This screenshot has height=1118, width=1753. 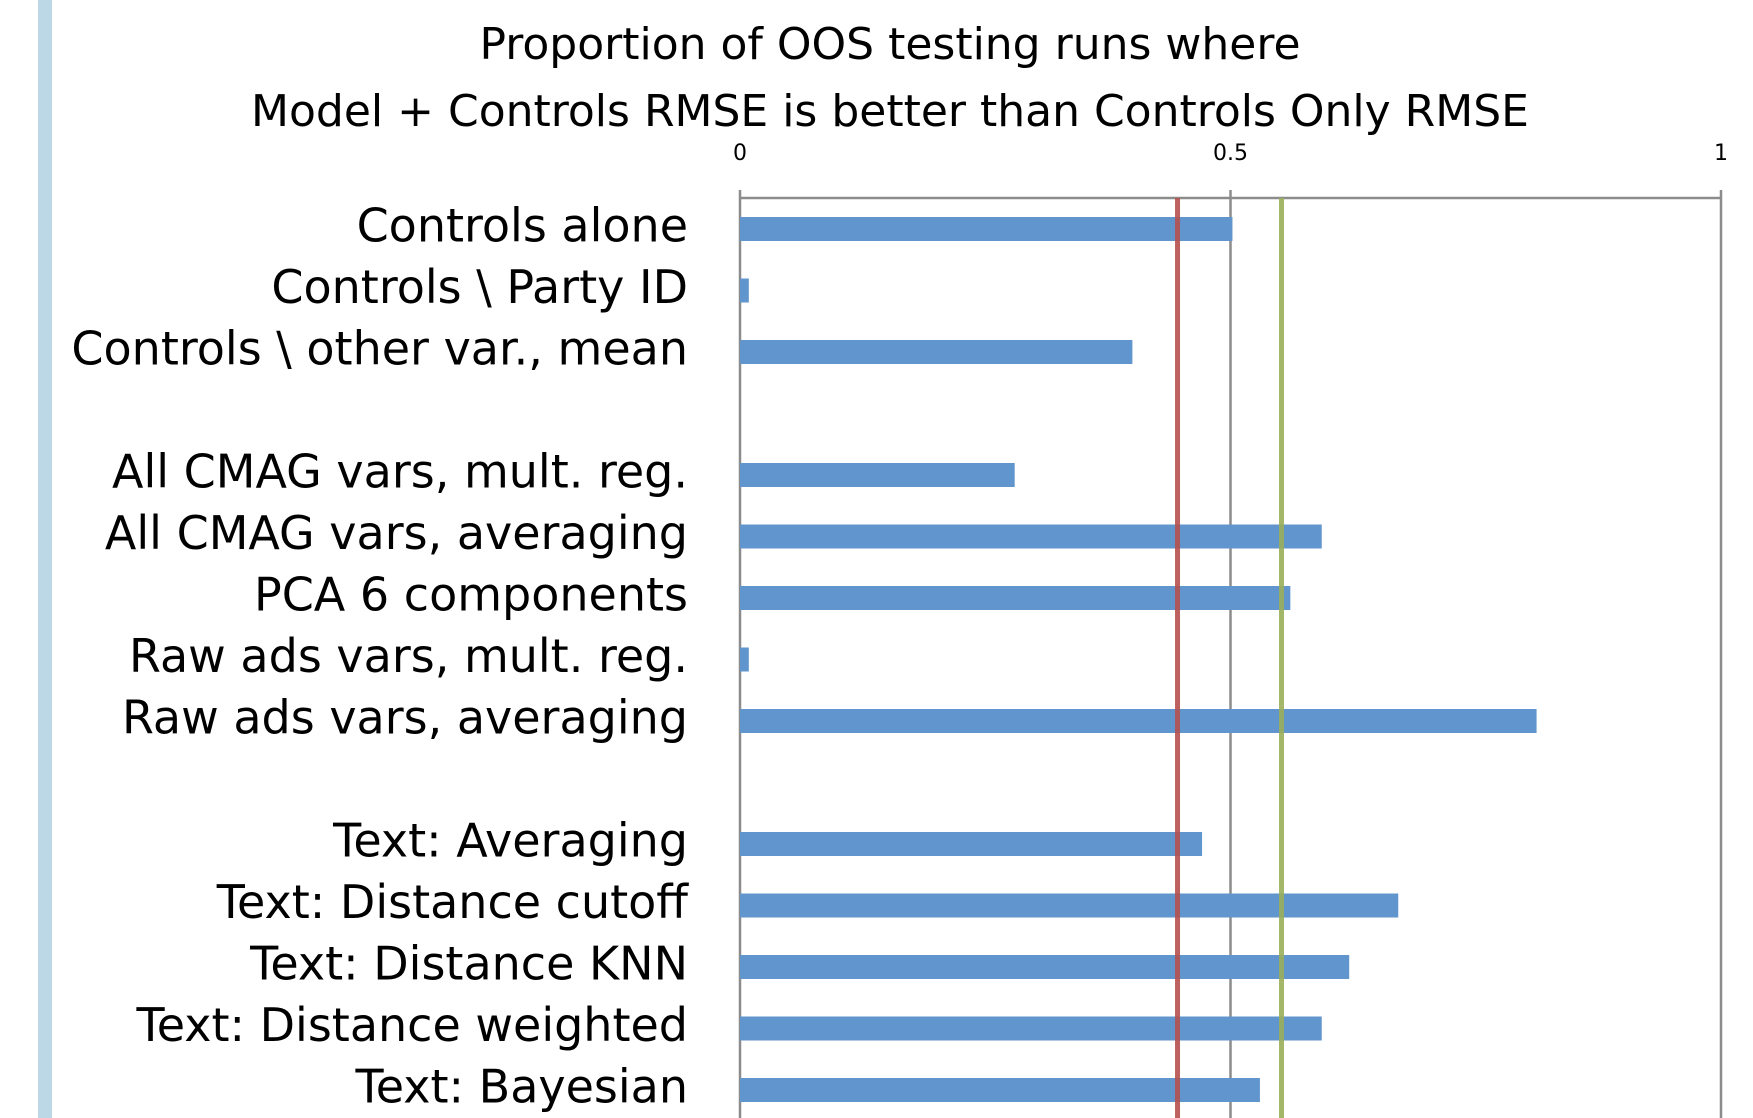 I want to click on y-tick-label: Raw ads vars, averaging, so click(x=405, y=718).